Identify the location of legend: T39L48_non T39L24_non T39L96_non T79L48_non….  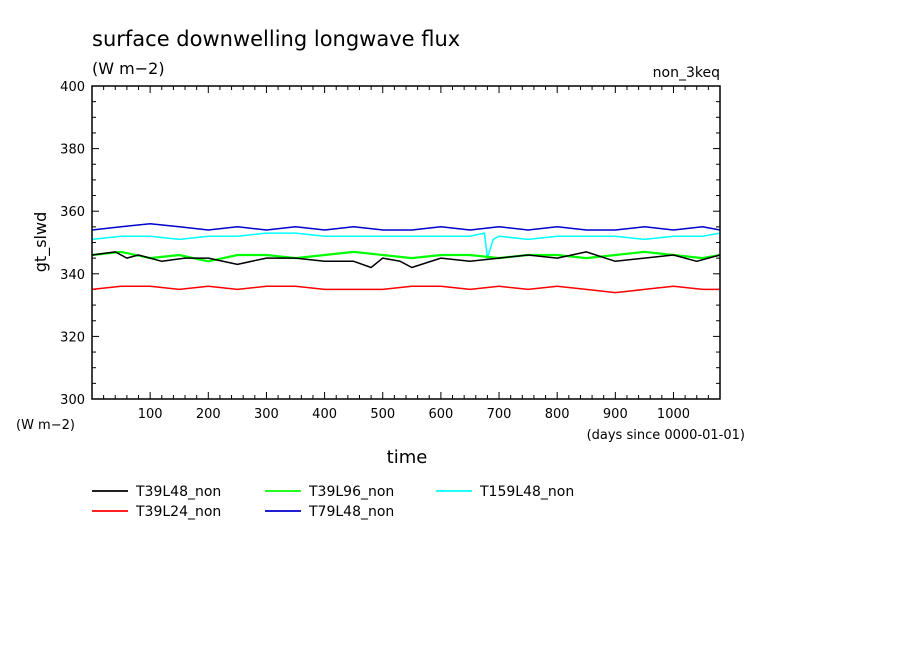
(333, 502).